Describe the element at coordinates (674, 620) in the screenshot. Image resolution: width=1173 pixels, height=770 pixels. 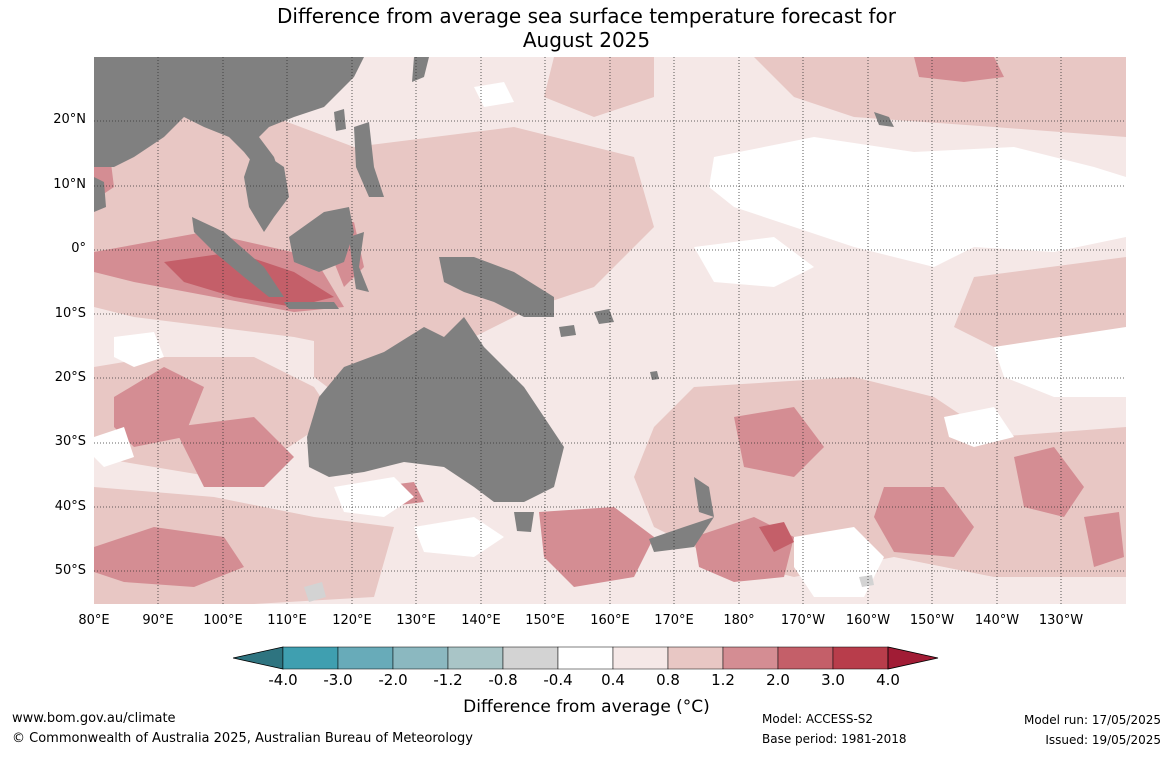
I see `lon-label-170e: 170°E` at that location.